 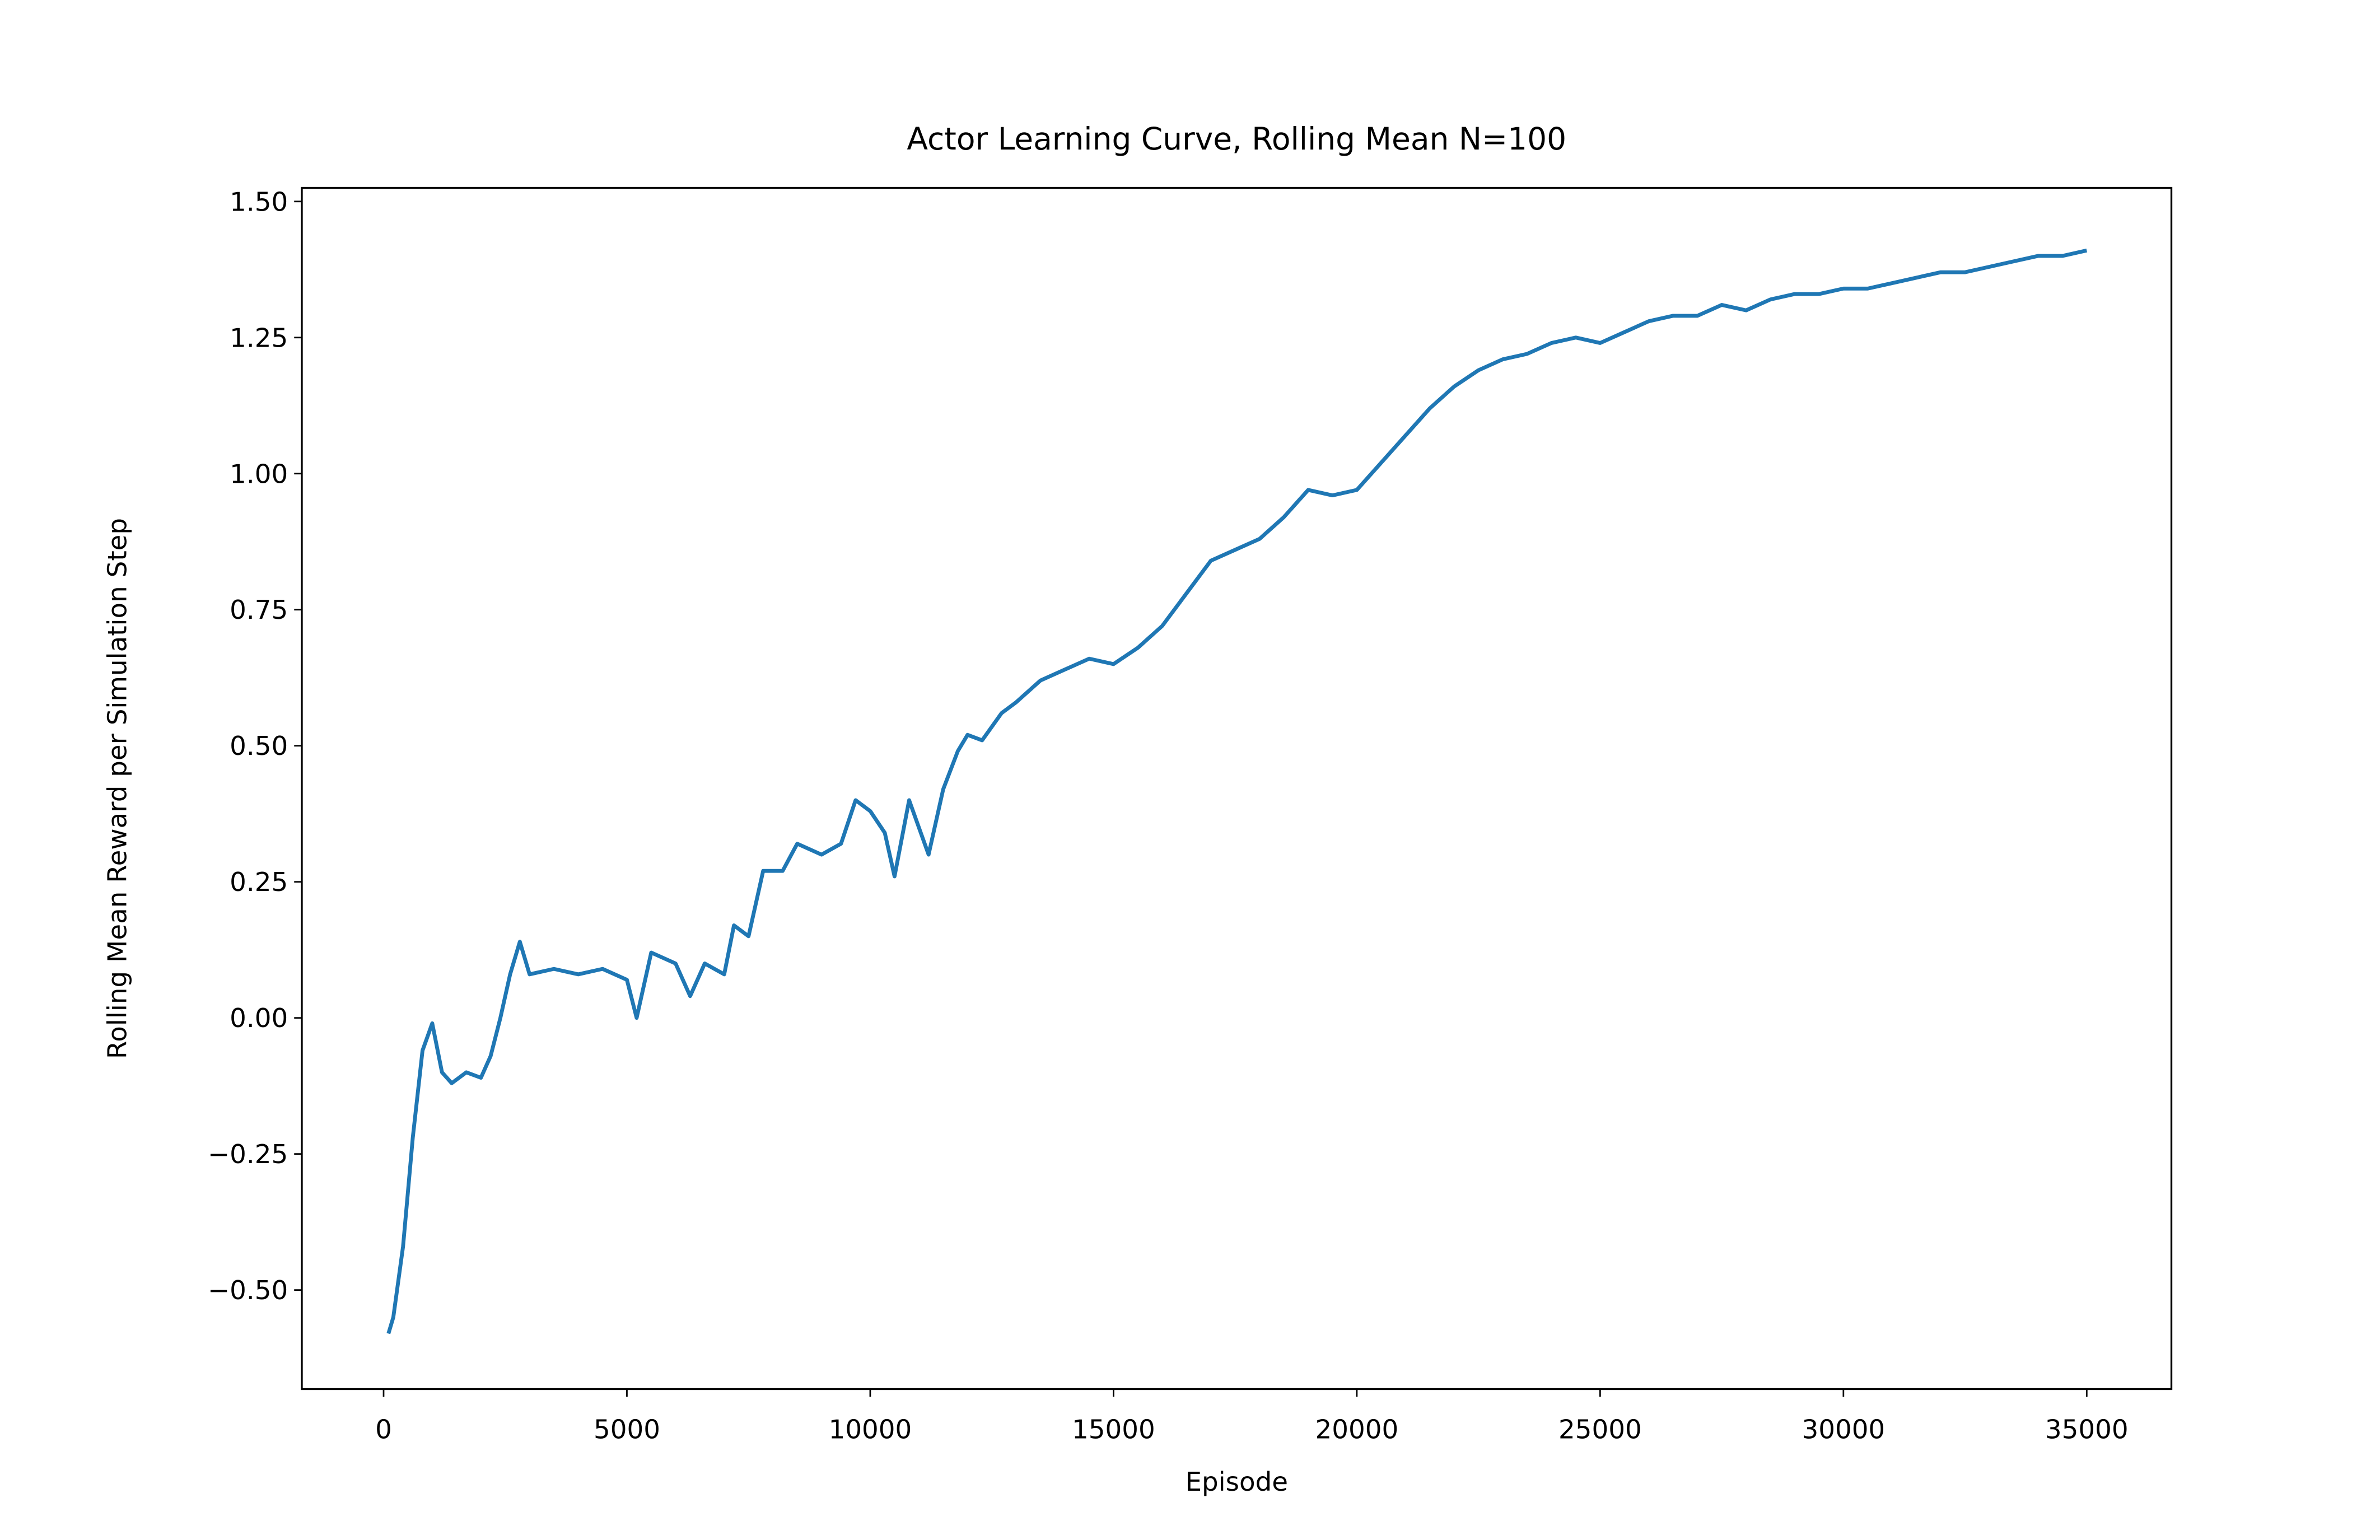 I want to click on x-tick-label: 10000, so click(x=871, y=1430).